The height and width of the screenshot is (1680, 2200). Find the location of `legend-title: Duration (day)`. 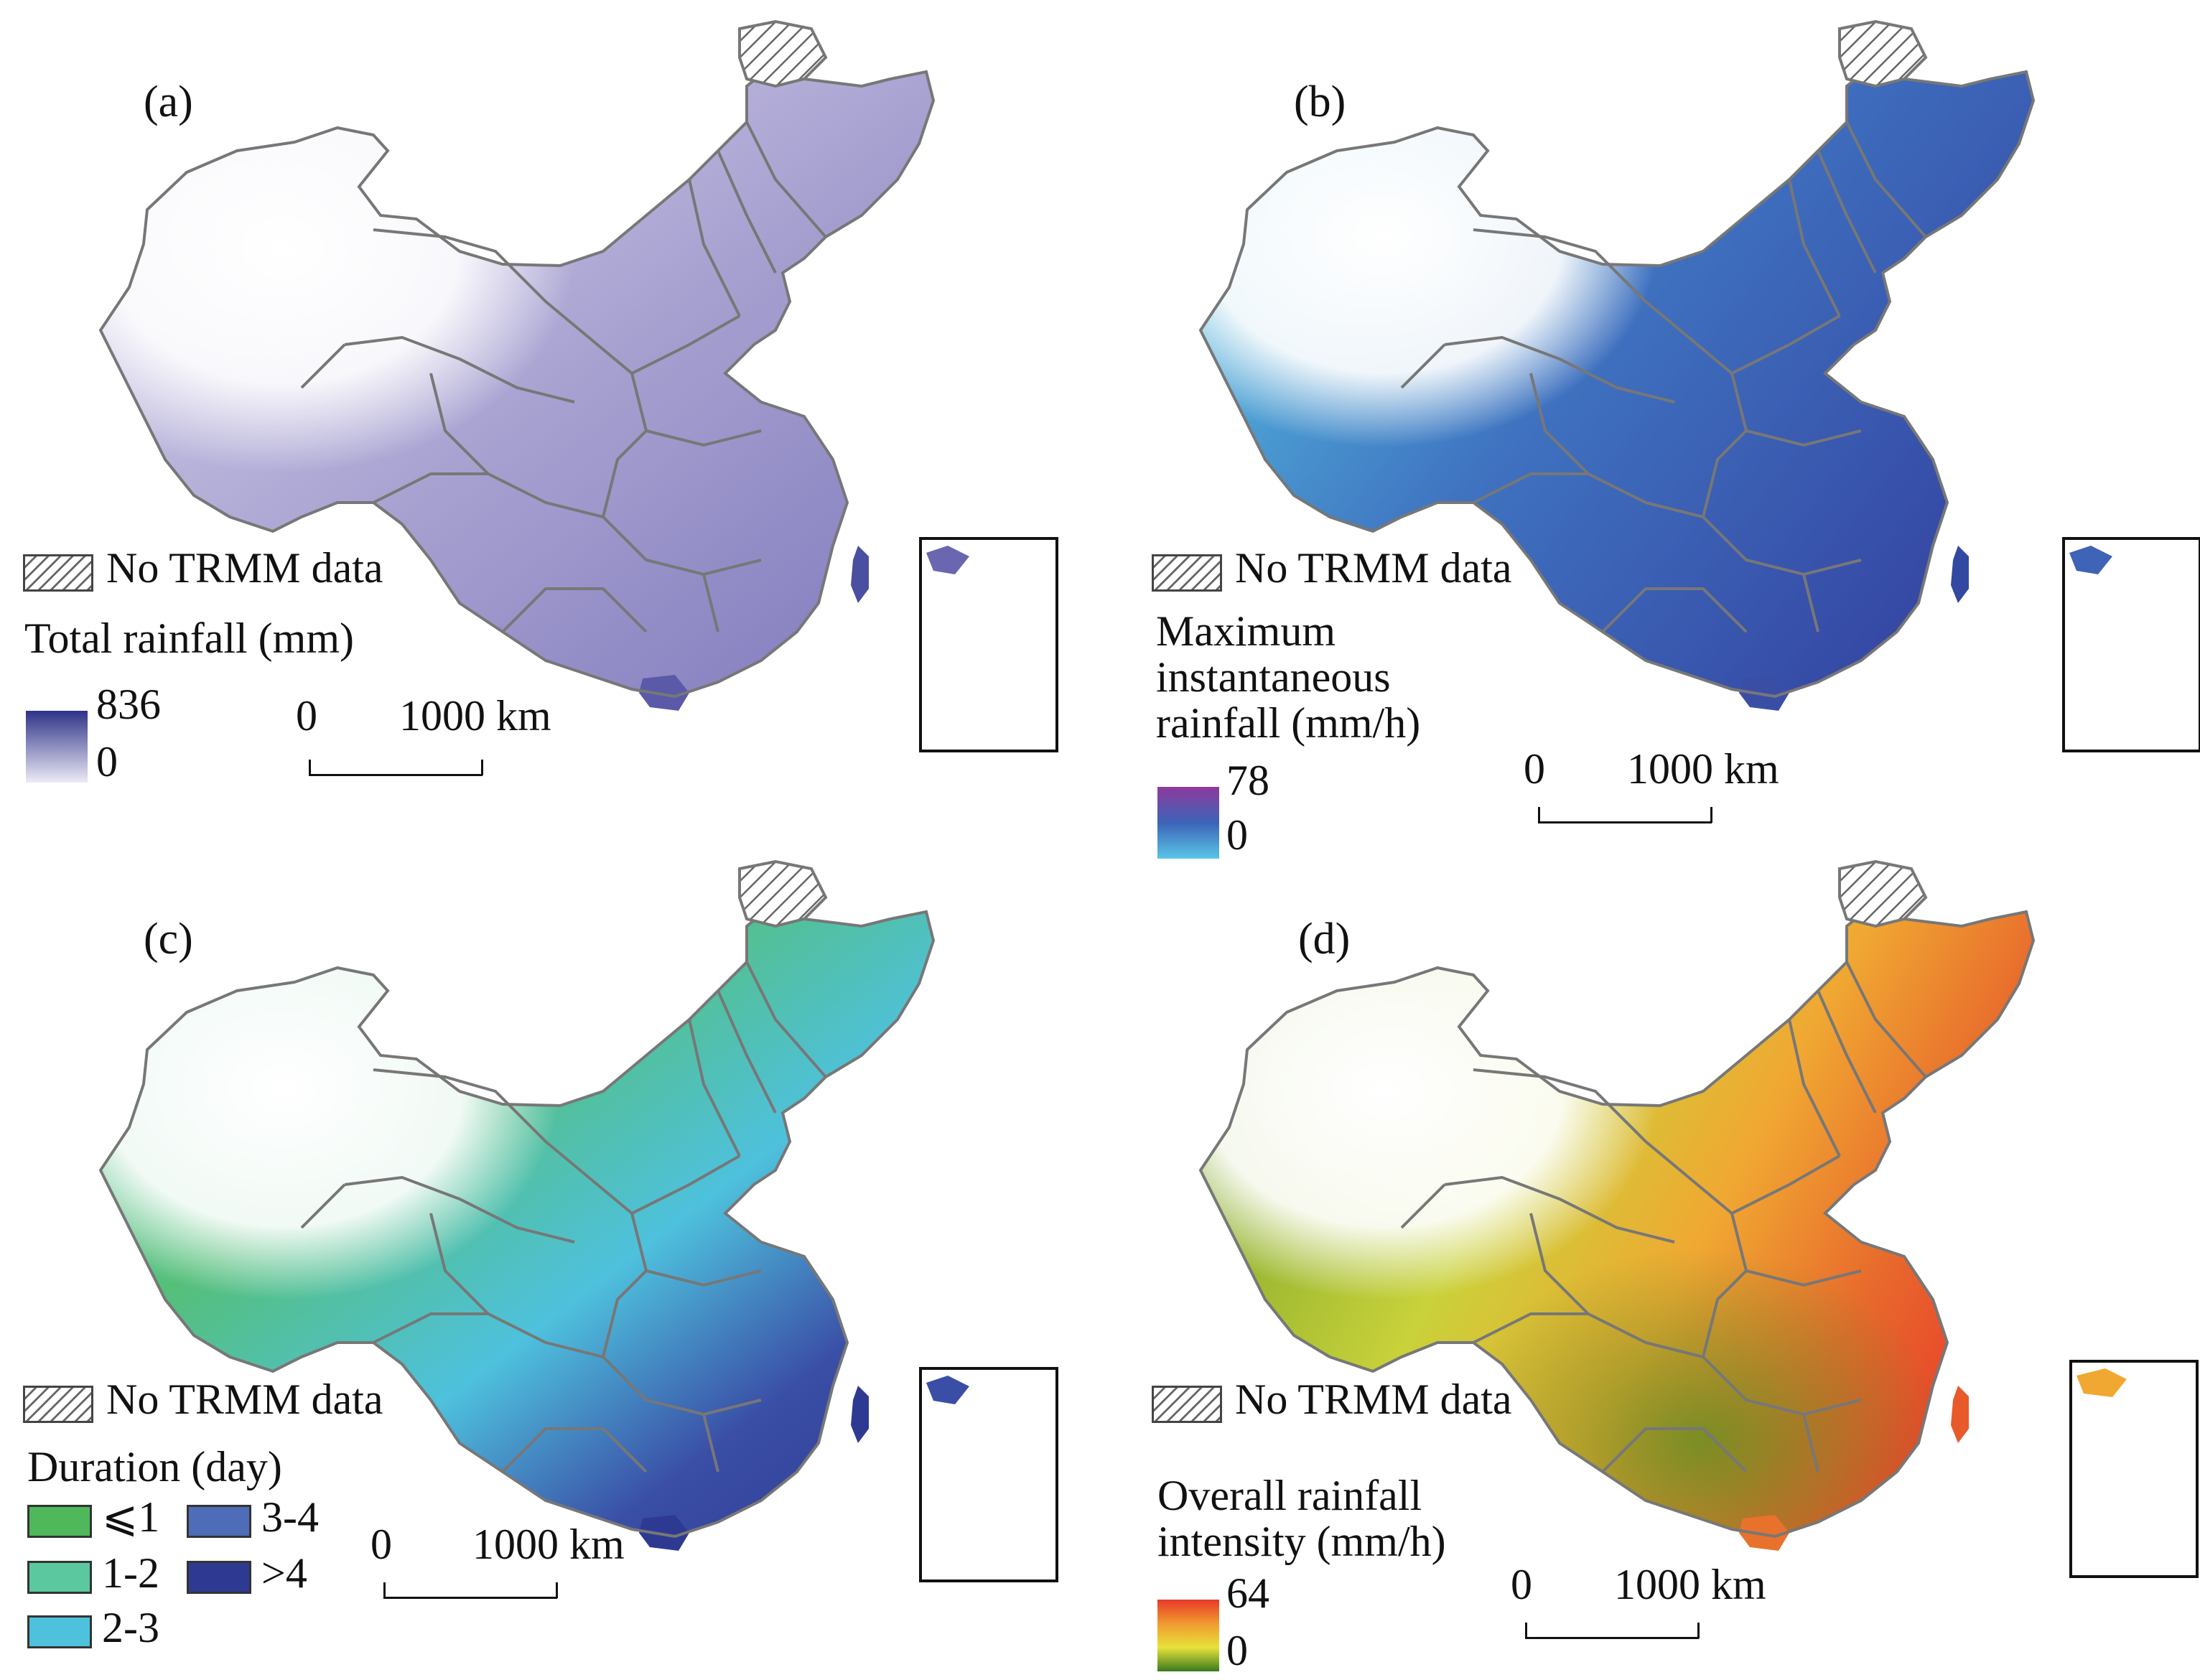

legend-title: Duration (day) is located at coordinates (155, 1466).